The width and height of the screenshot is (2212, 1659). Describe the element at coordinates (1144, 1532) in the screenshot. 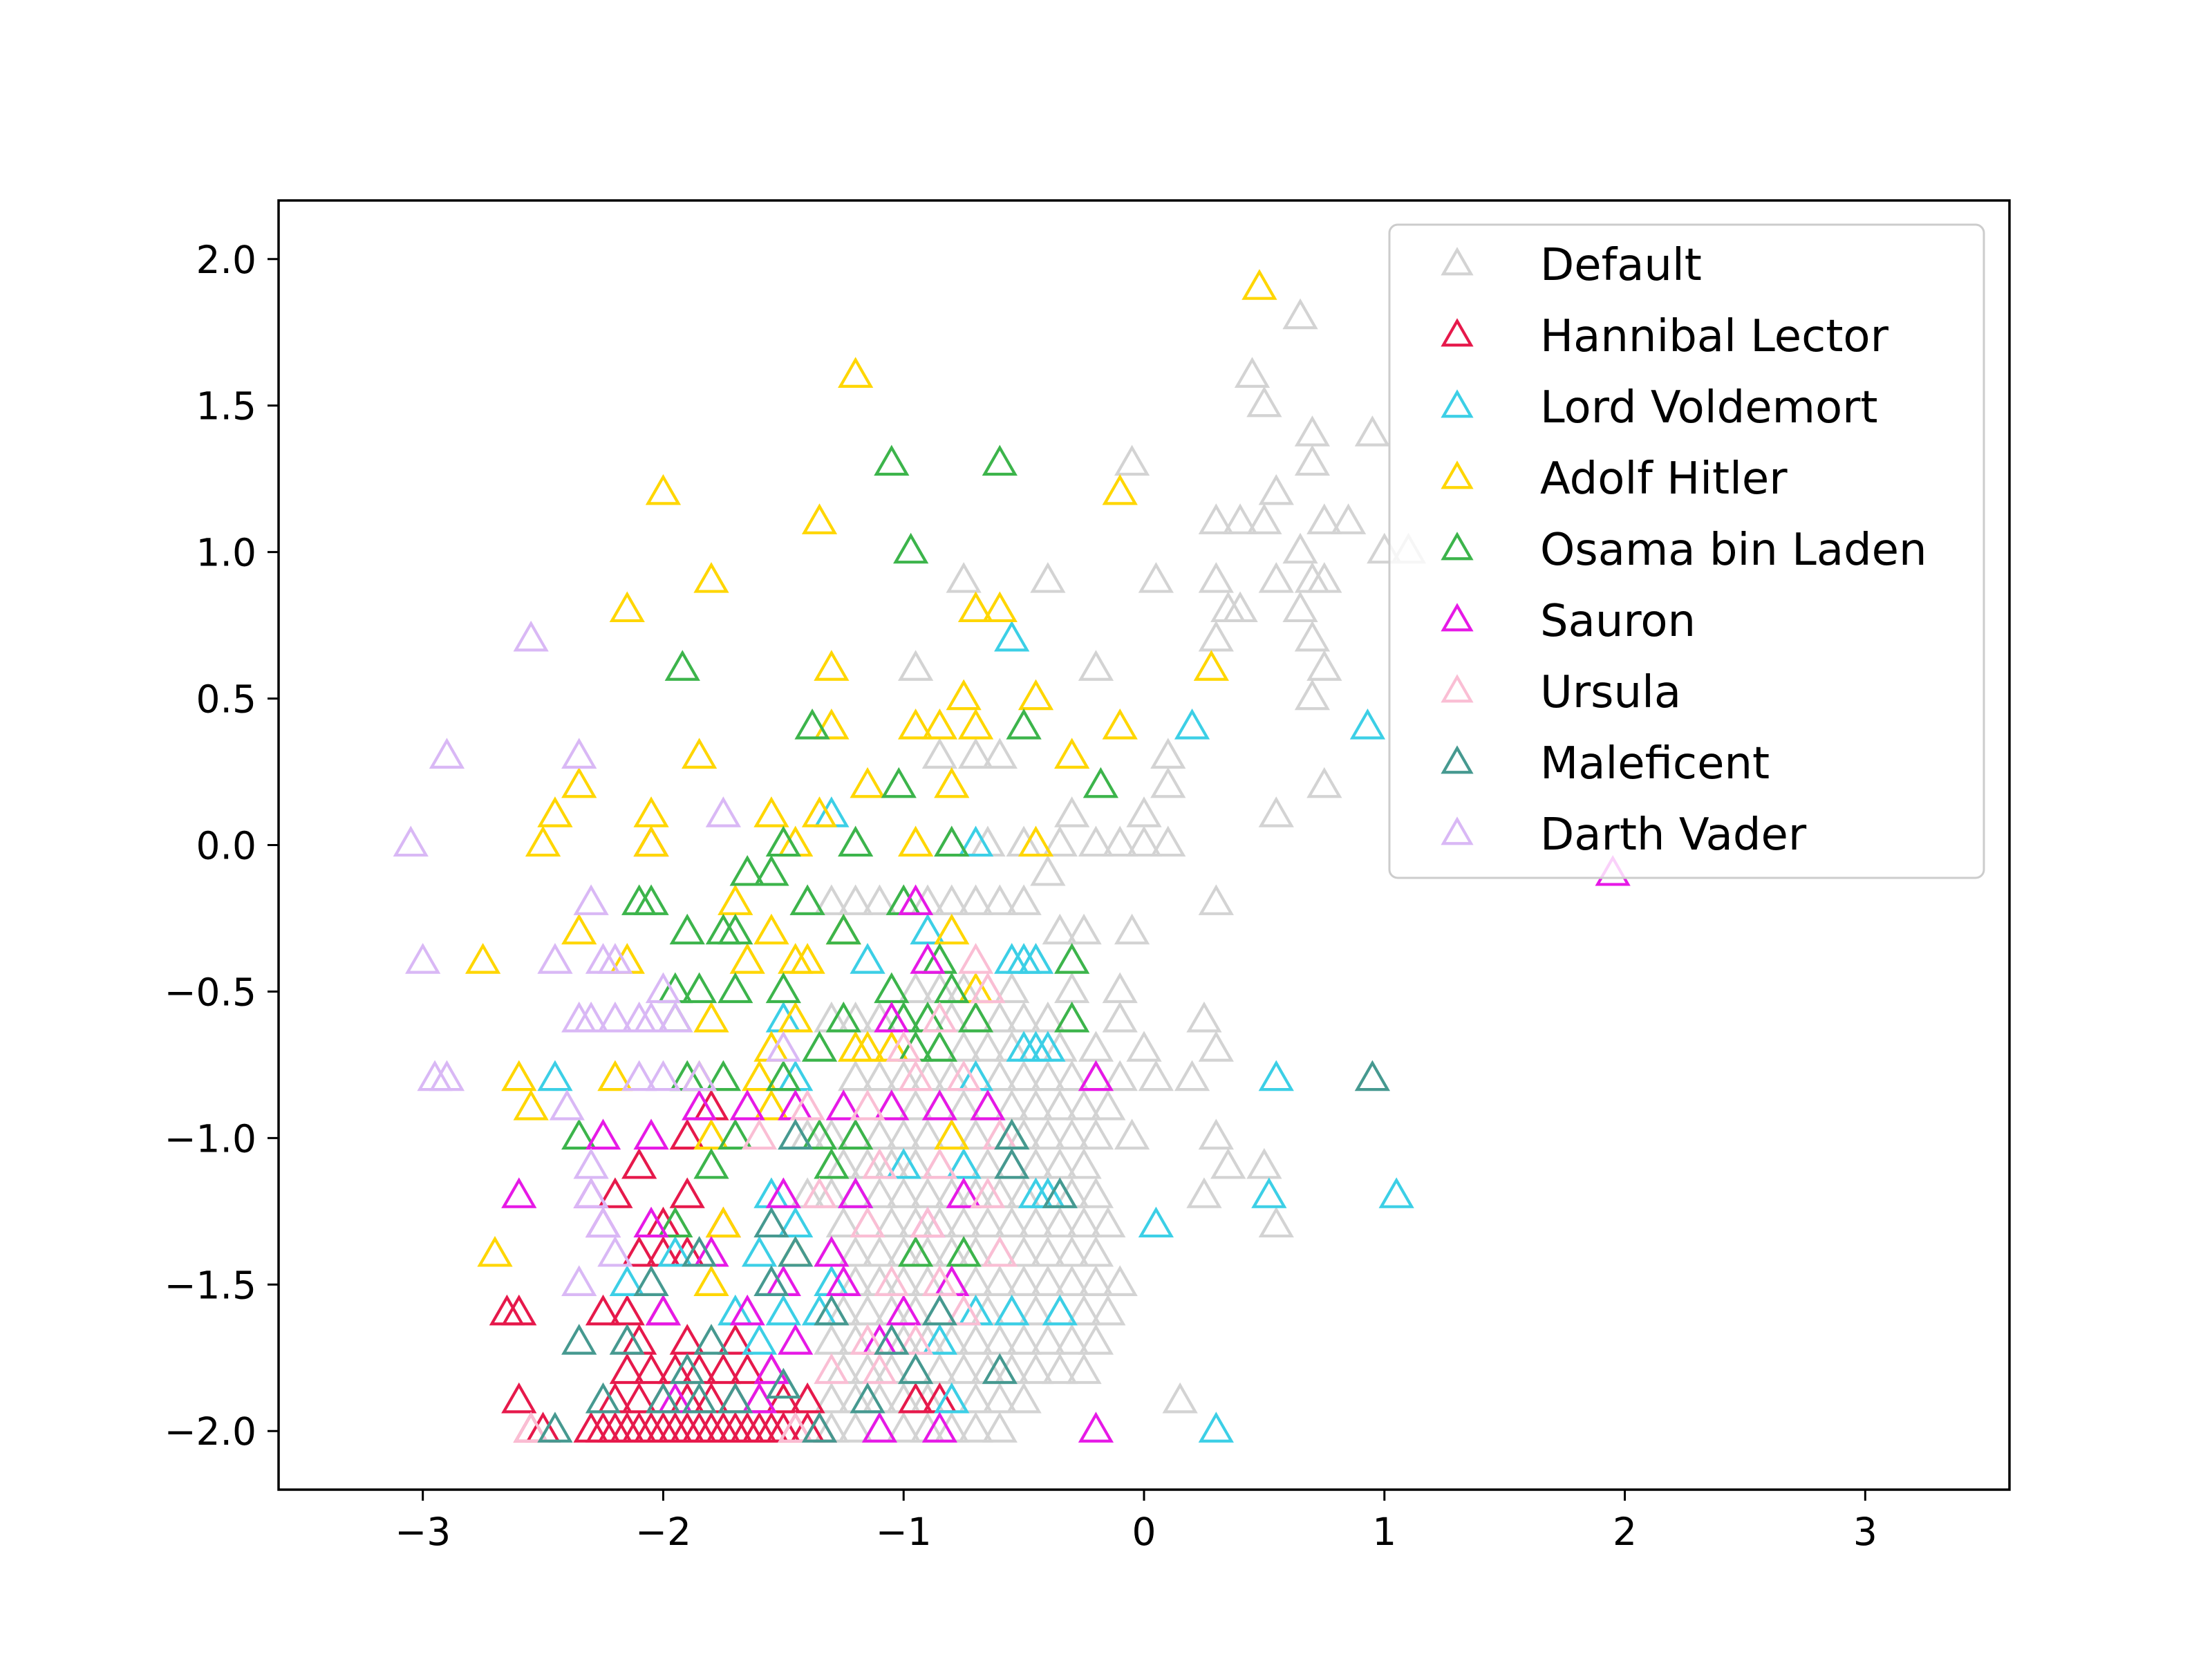

I see `x-tick-label: 0` at that location.